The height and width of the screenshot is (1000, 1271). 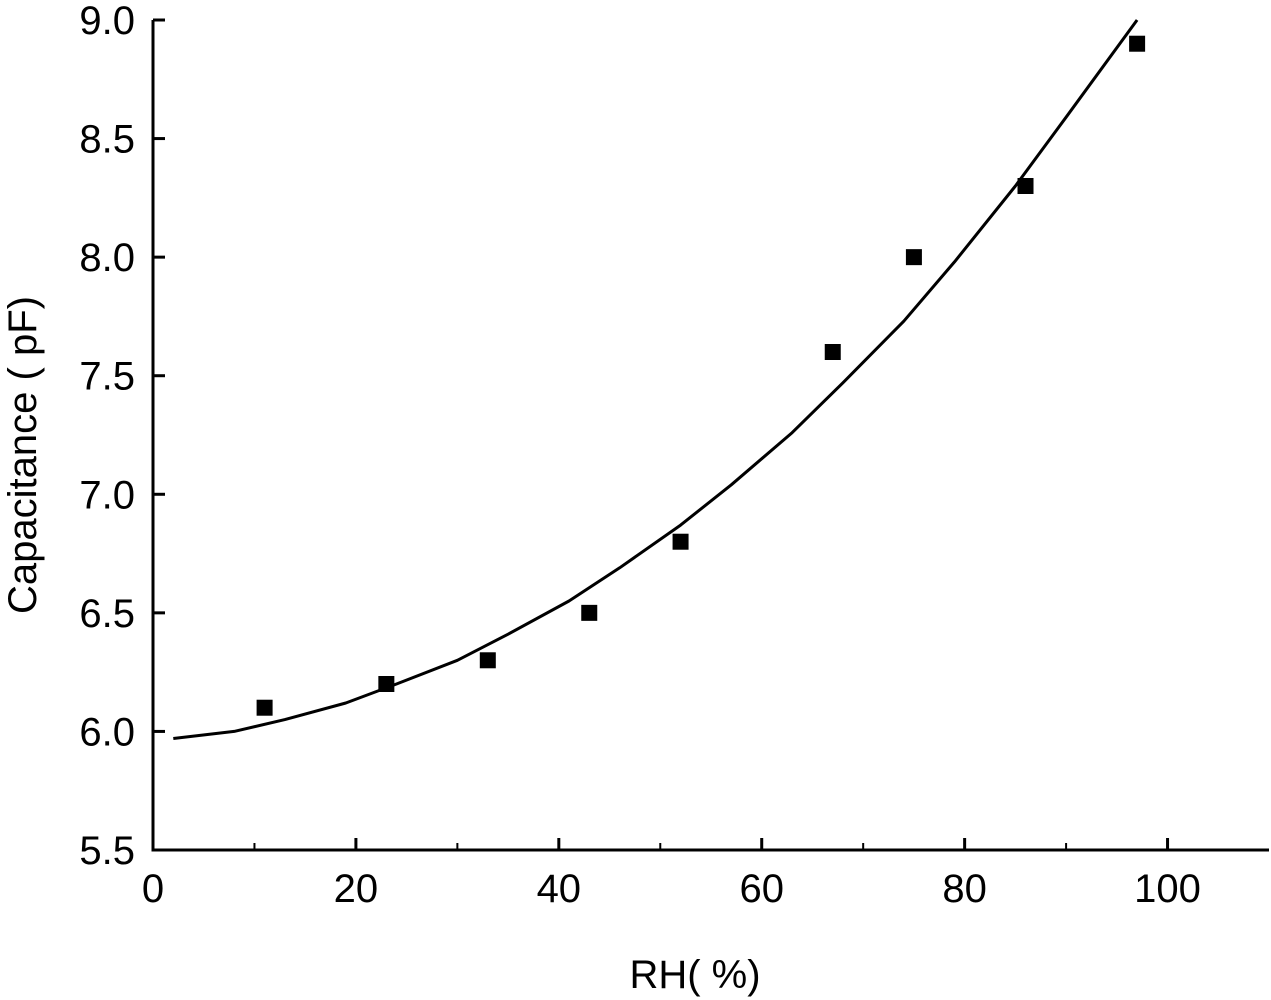 I want to click on x-tick-label: 0, so click(x=153, y=889).